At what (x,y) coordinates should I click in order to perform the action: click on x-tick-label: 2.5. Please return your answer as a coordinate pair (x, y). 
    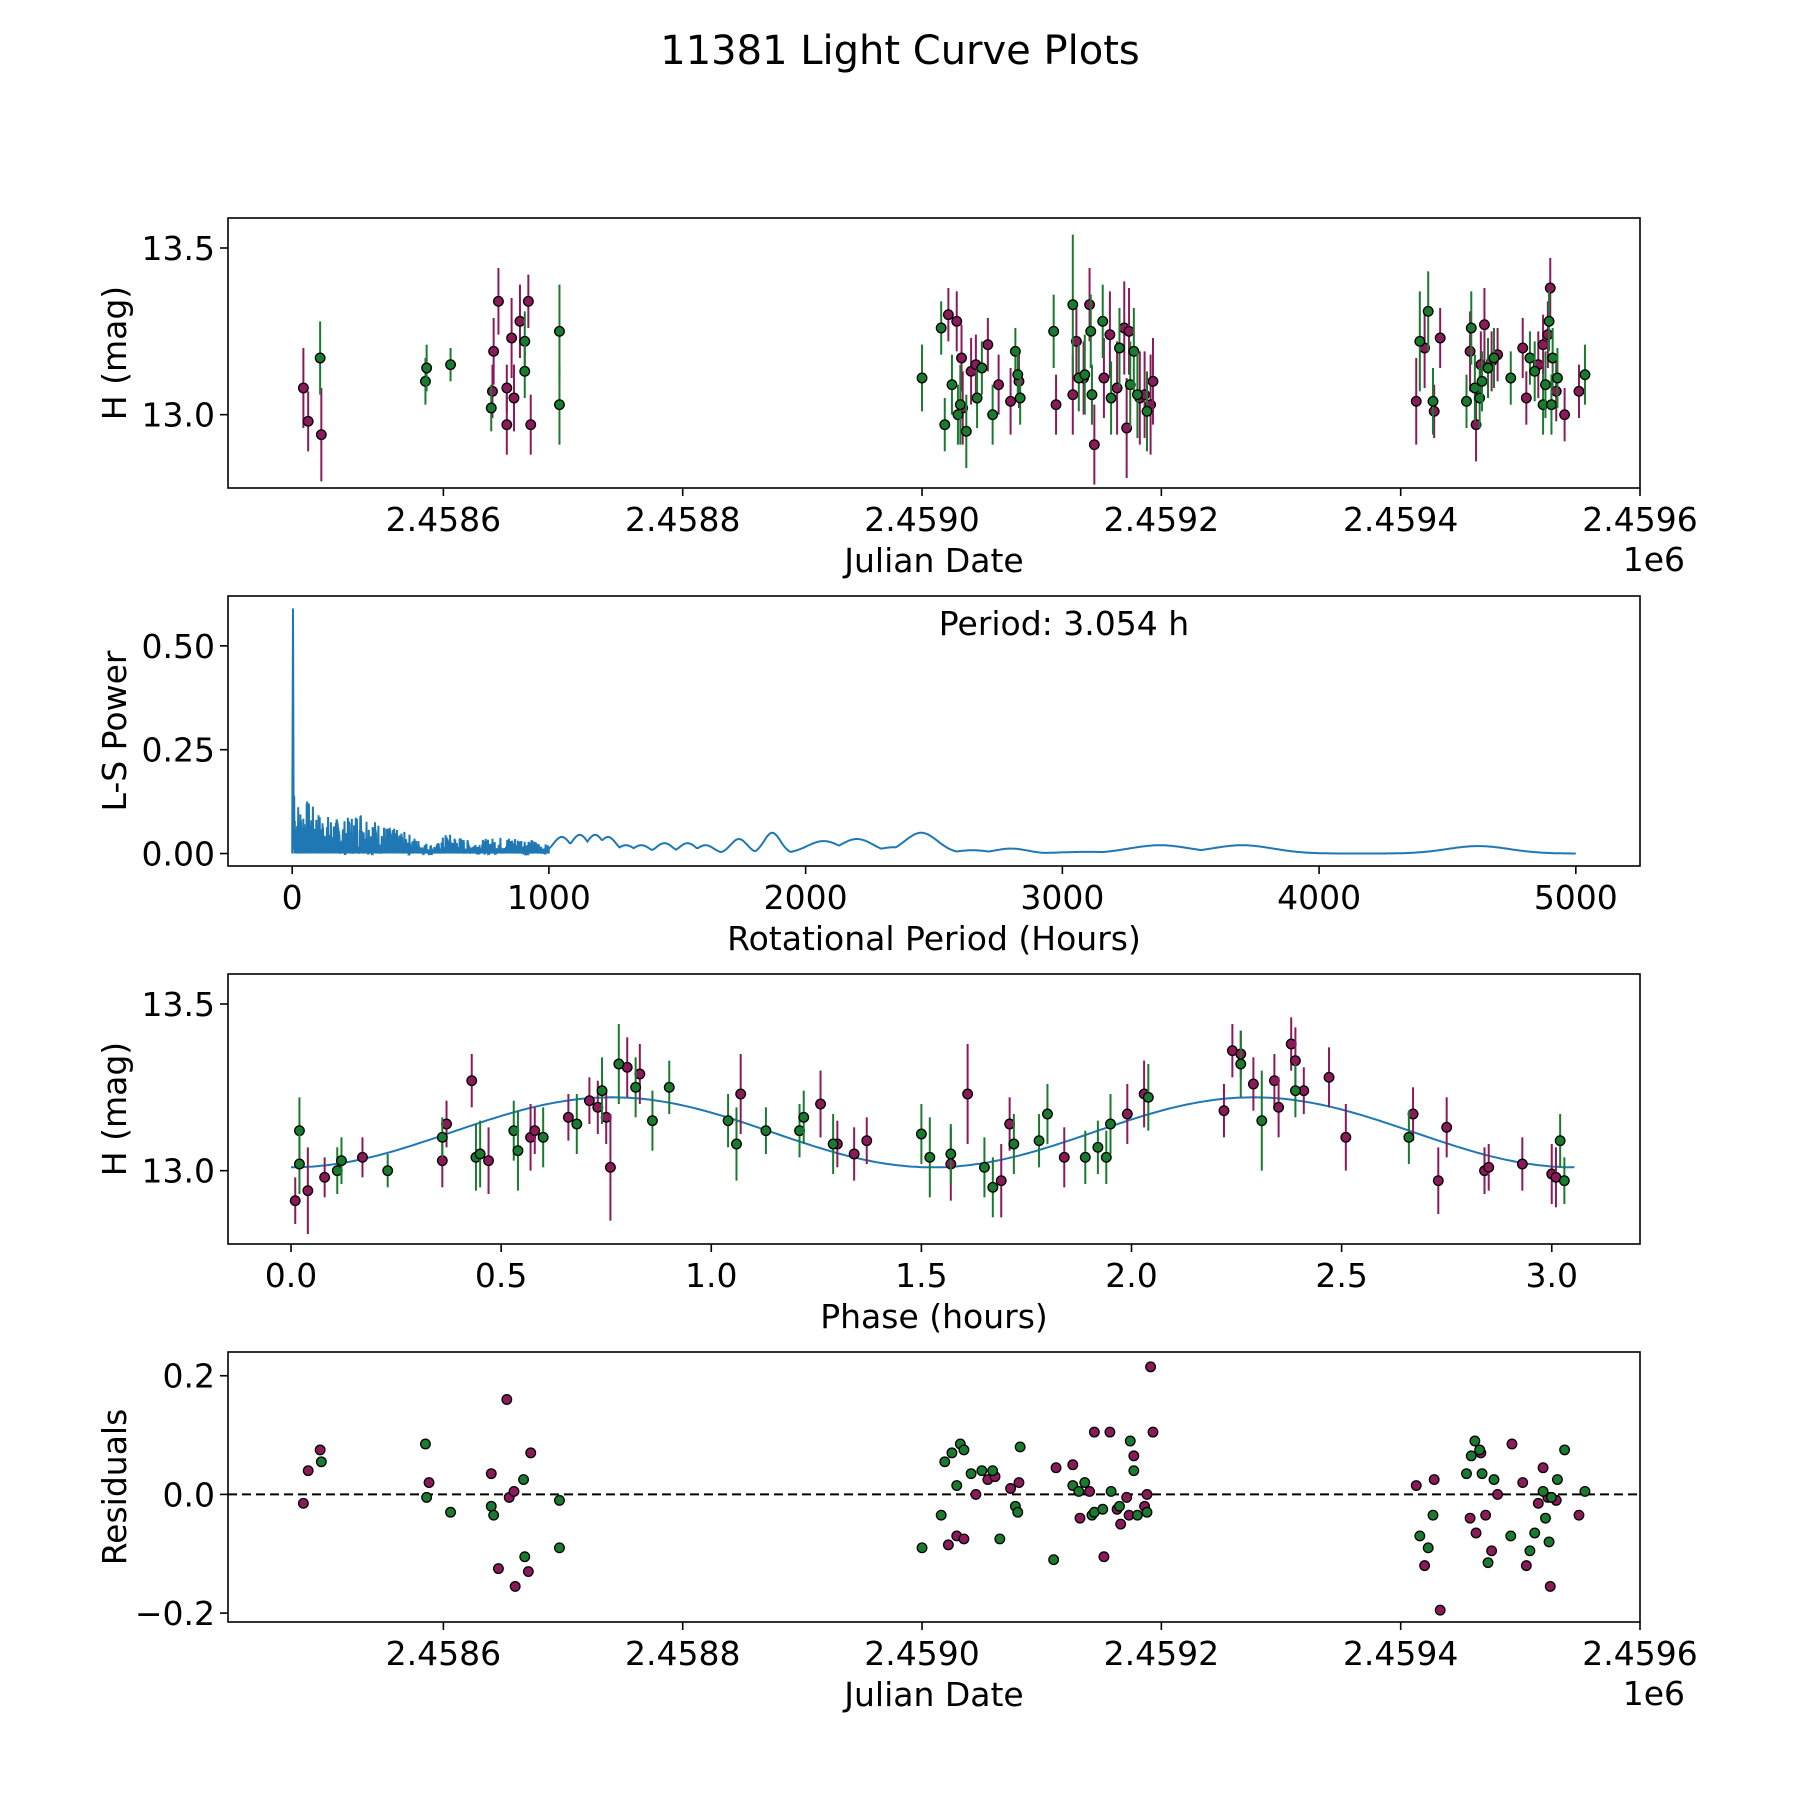
    Looking at the image, I should click on (1341, 1275).